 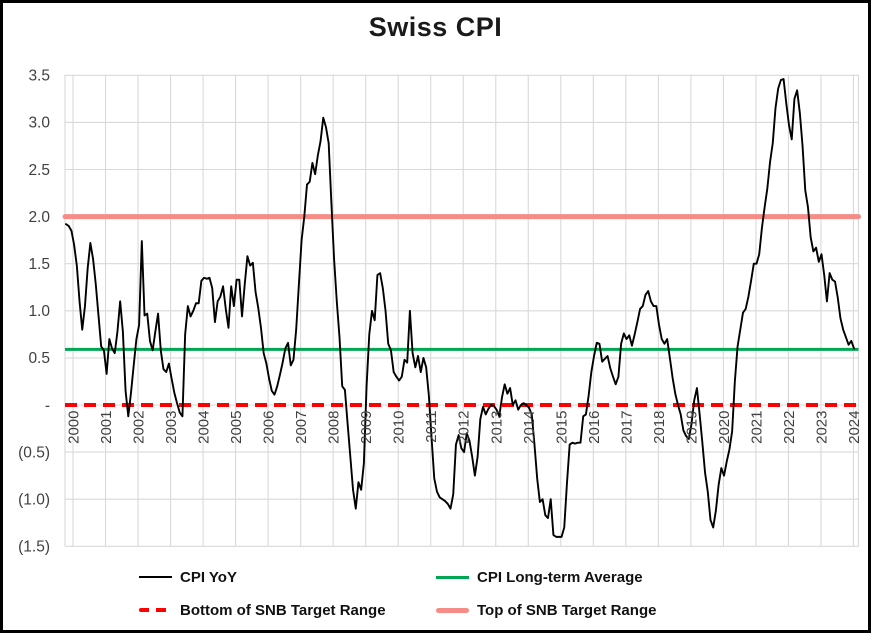 What do you see at coordinates (594, 427) in the screenshot?
I see `x-tick-label: 2016` at bounding box center [594, 427].